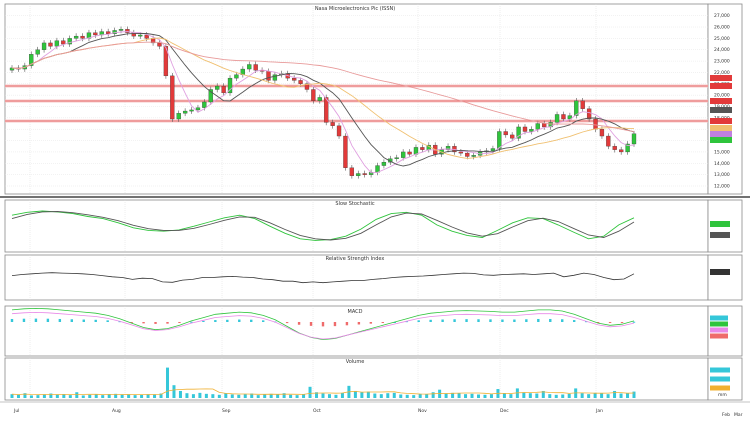 This screenshot has width=750, height=422. Describe the element at coordinates (720, 272) in the screenshot. I see `rsi-value-tag` at that location.